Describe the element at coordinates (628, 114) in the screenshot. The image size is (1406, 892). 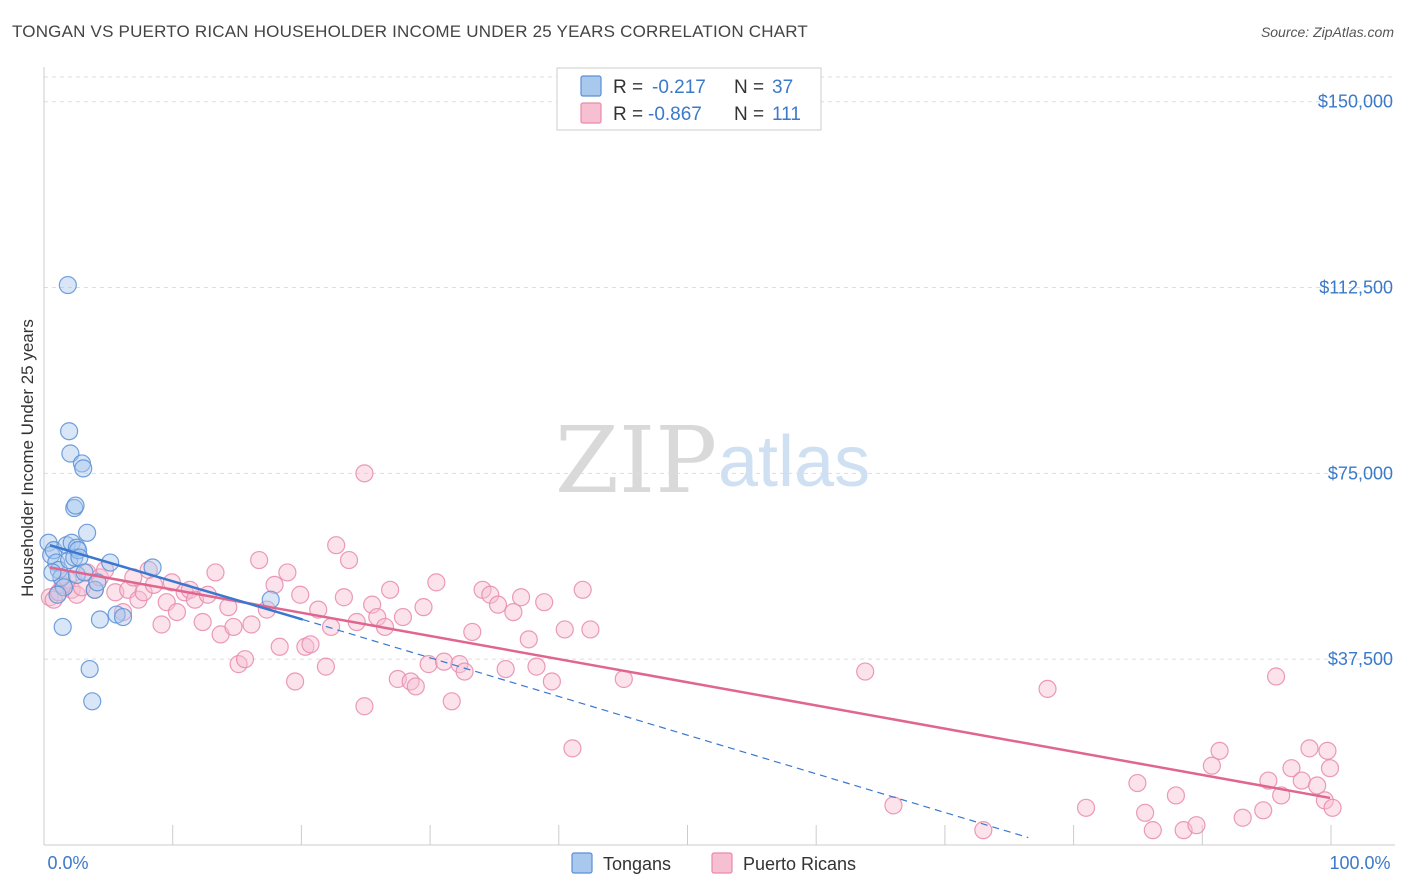
I see `legend-r-label-puerto-ricans: R =` at that location.